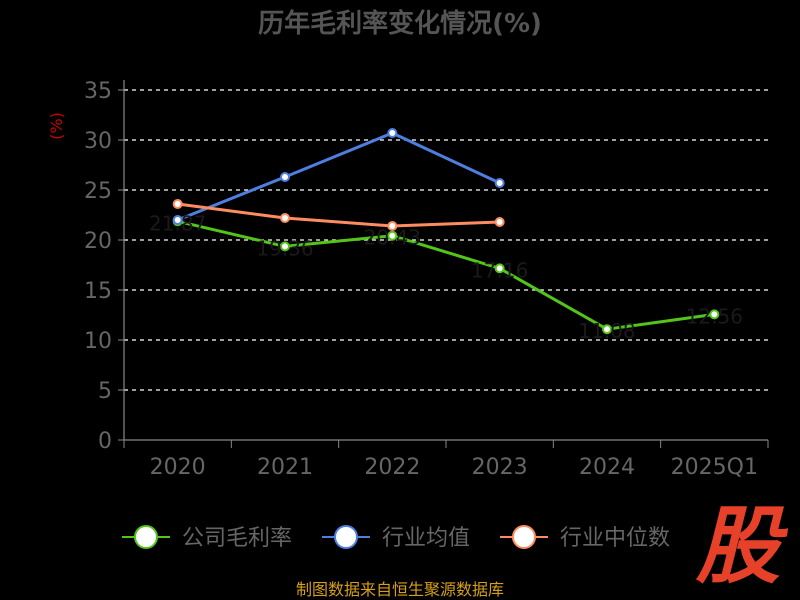 The height and width of the screenshot is (600, 800). I want to click on data-label-5: 12.56, so click(714, 316).